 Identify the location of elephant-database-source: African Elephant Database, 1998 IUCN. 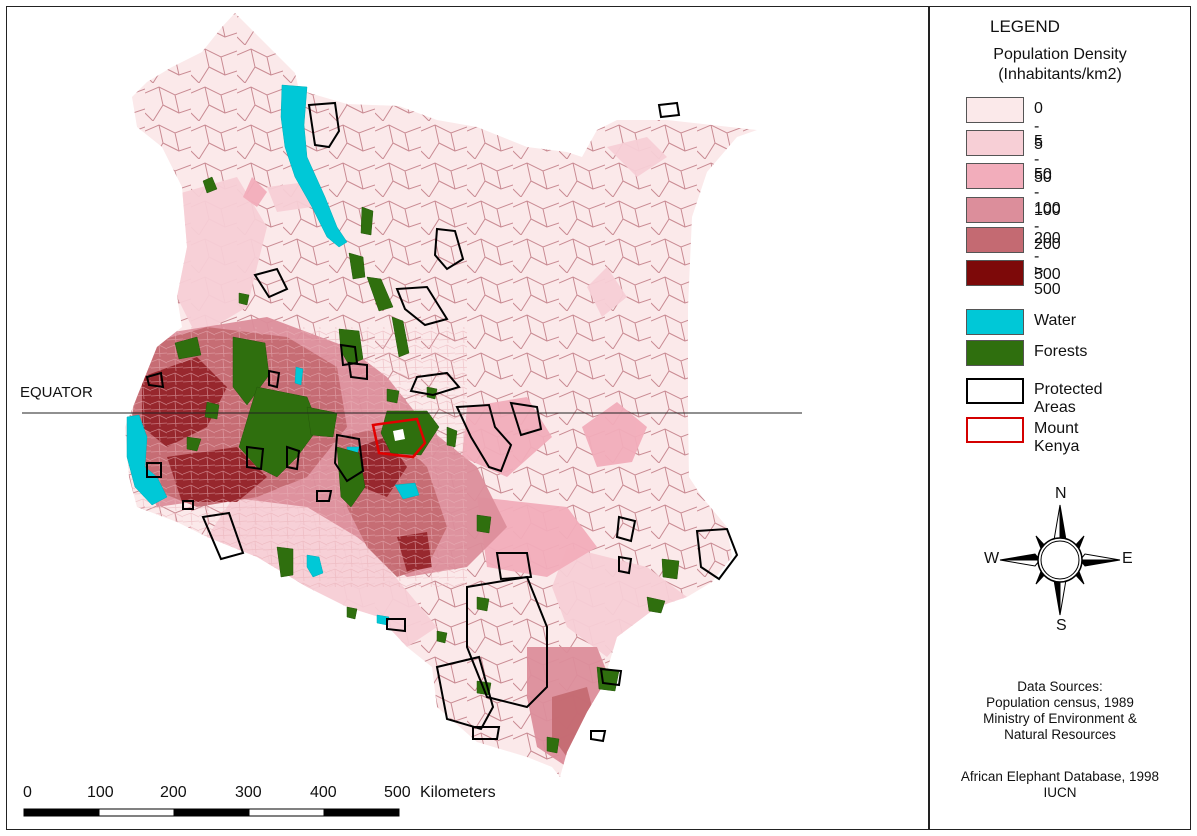
(1060, 785).